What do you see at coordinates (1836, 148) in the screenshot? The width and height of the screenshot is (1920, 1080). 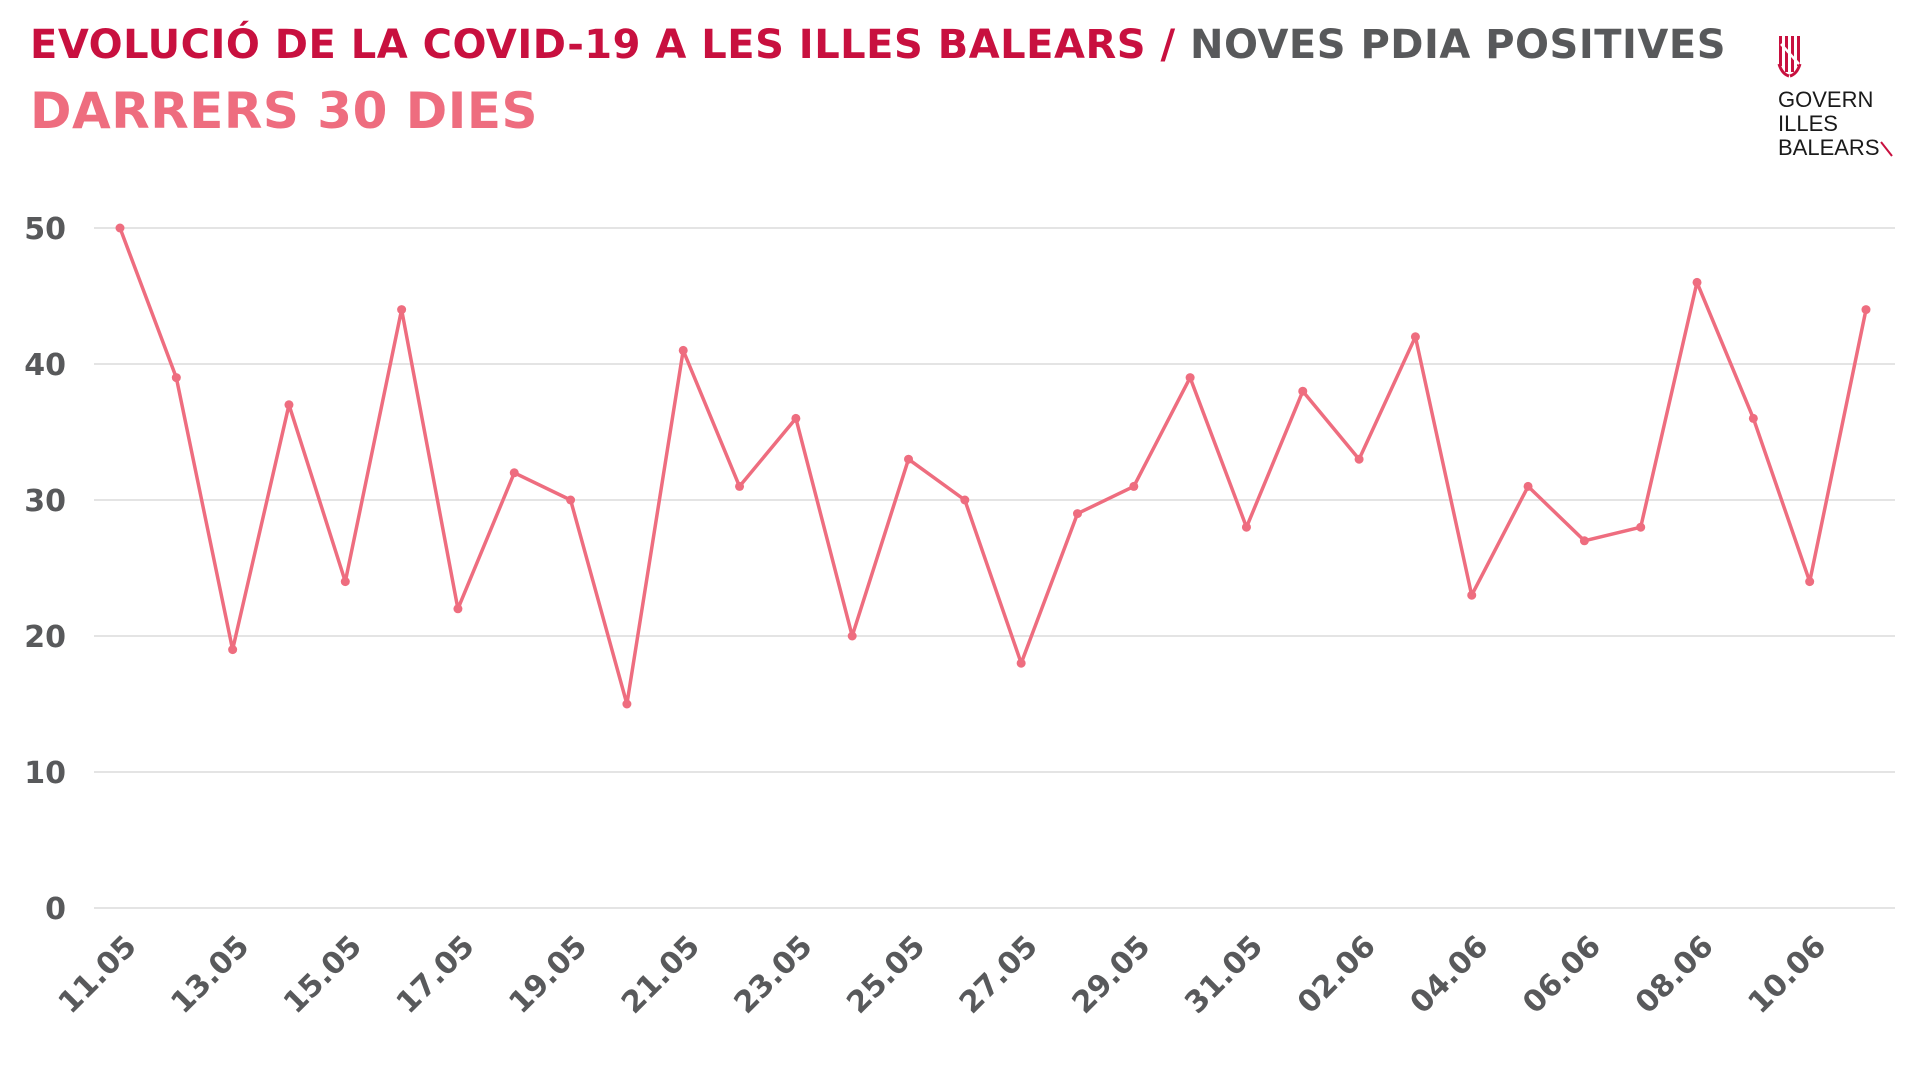 I see `logo-line-balears: BALEARS` at bounding box center [1836, 148].